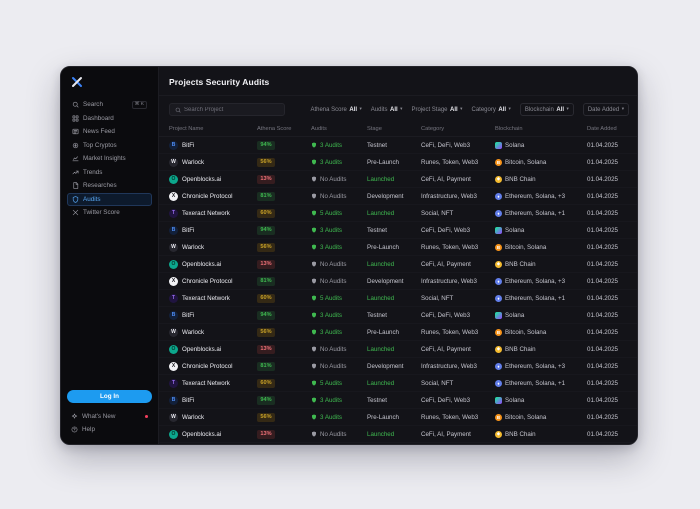 The height and width of the screenshot is (509, 700). I want to click on sidebar-item-researches: Researches, so click(109, 186).